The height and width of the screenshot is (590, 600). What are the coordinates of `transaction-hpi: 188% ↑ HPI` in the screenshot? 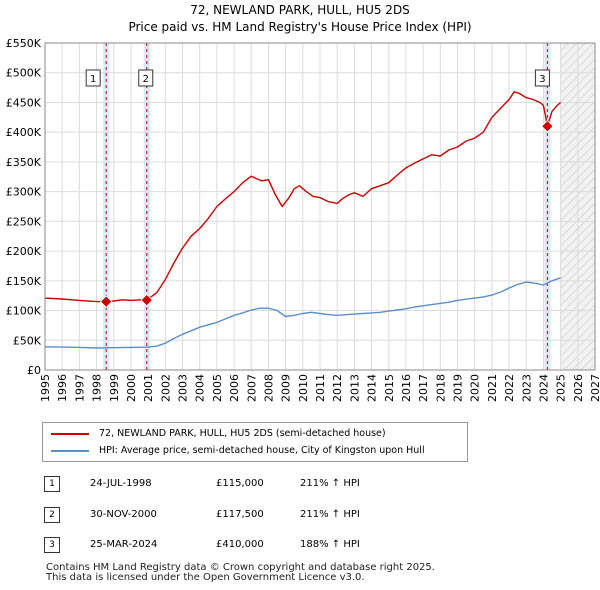 It's located at (330, 544).